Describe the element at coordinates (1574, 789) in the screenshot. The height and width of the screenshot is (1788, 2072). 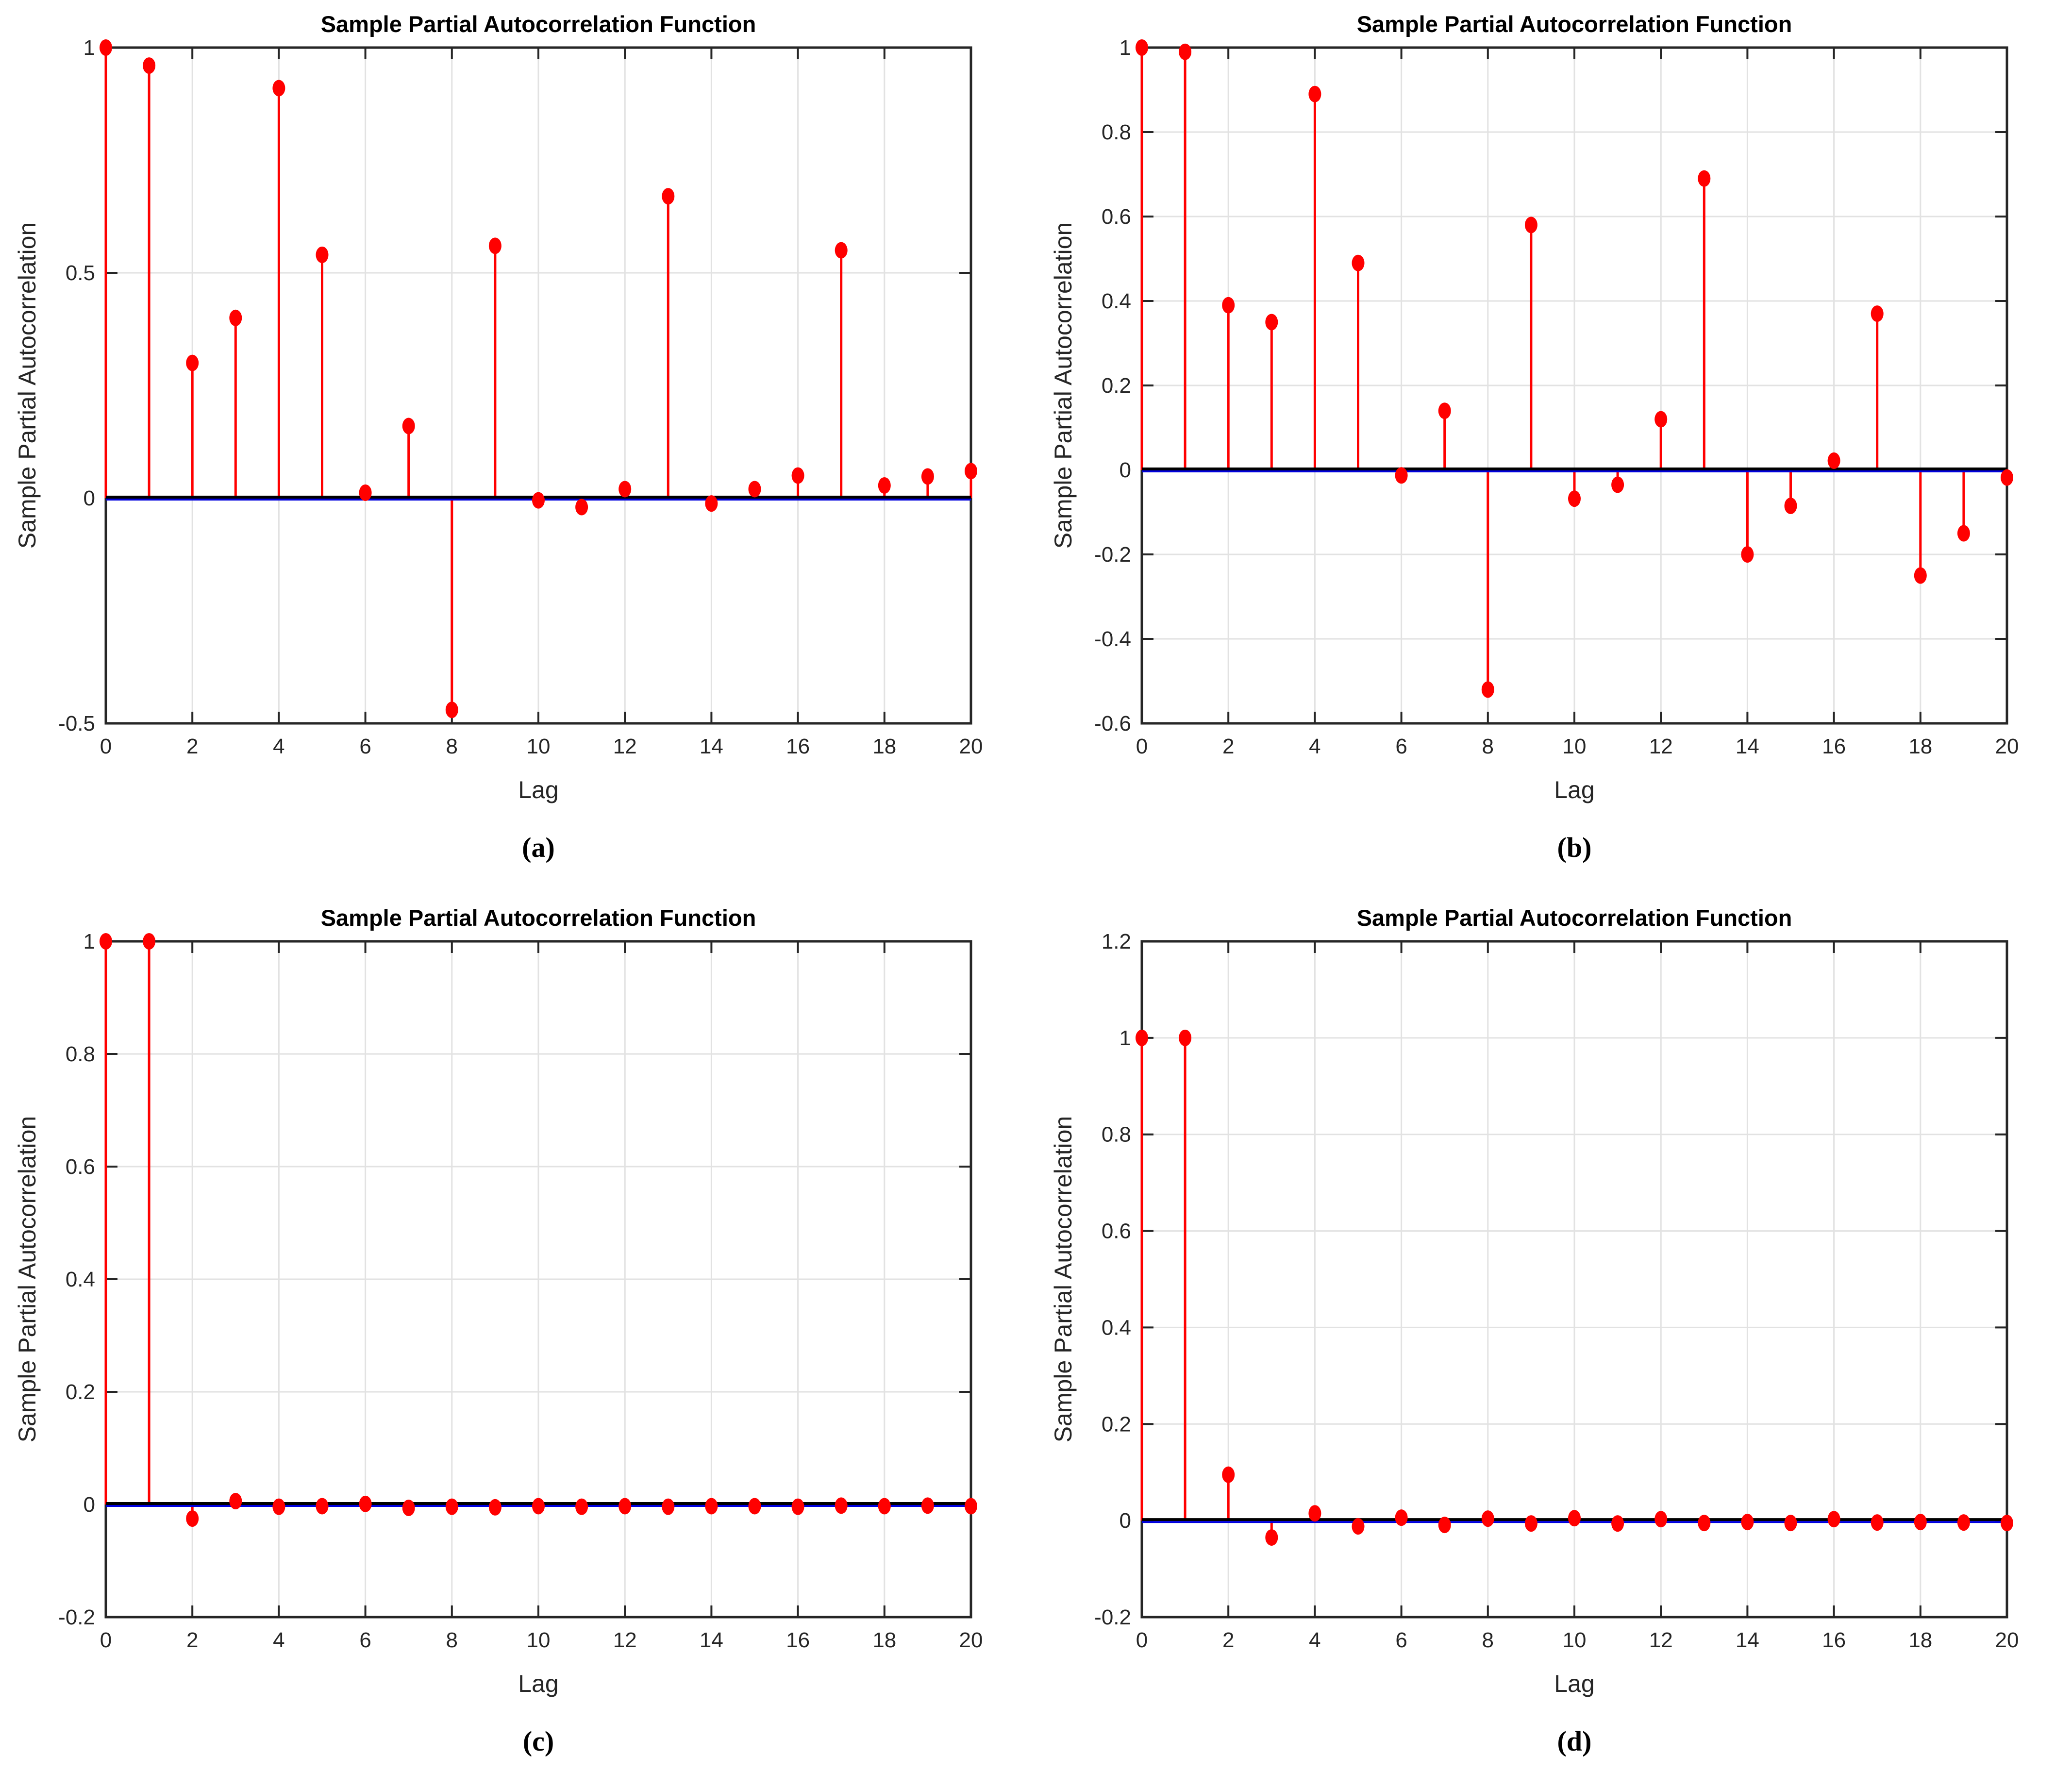
I see `x-axis-label-b: Lag` at that location.